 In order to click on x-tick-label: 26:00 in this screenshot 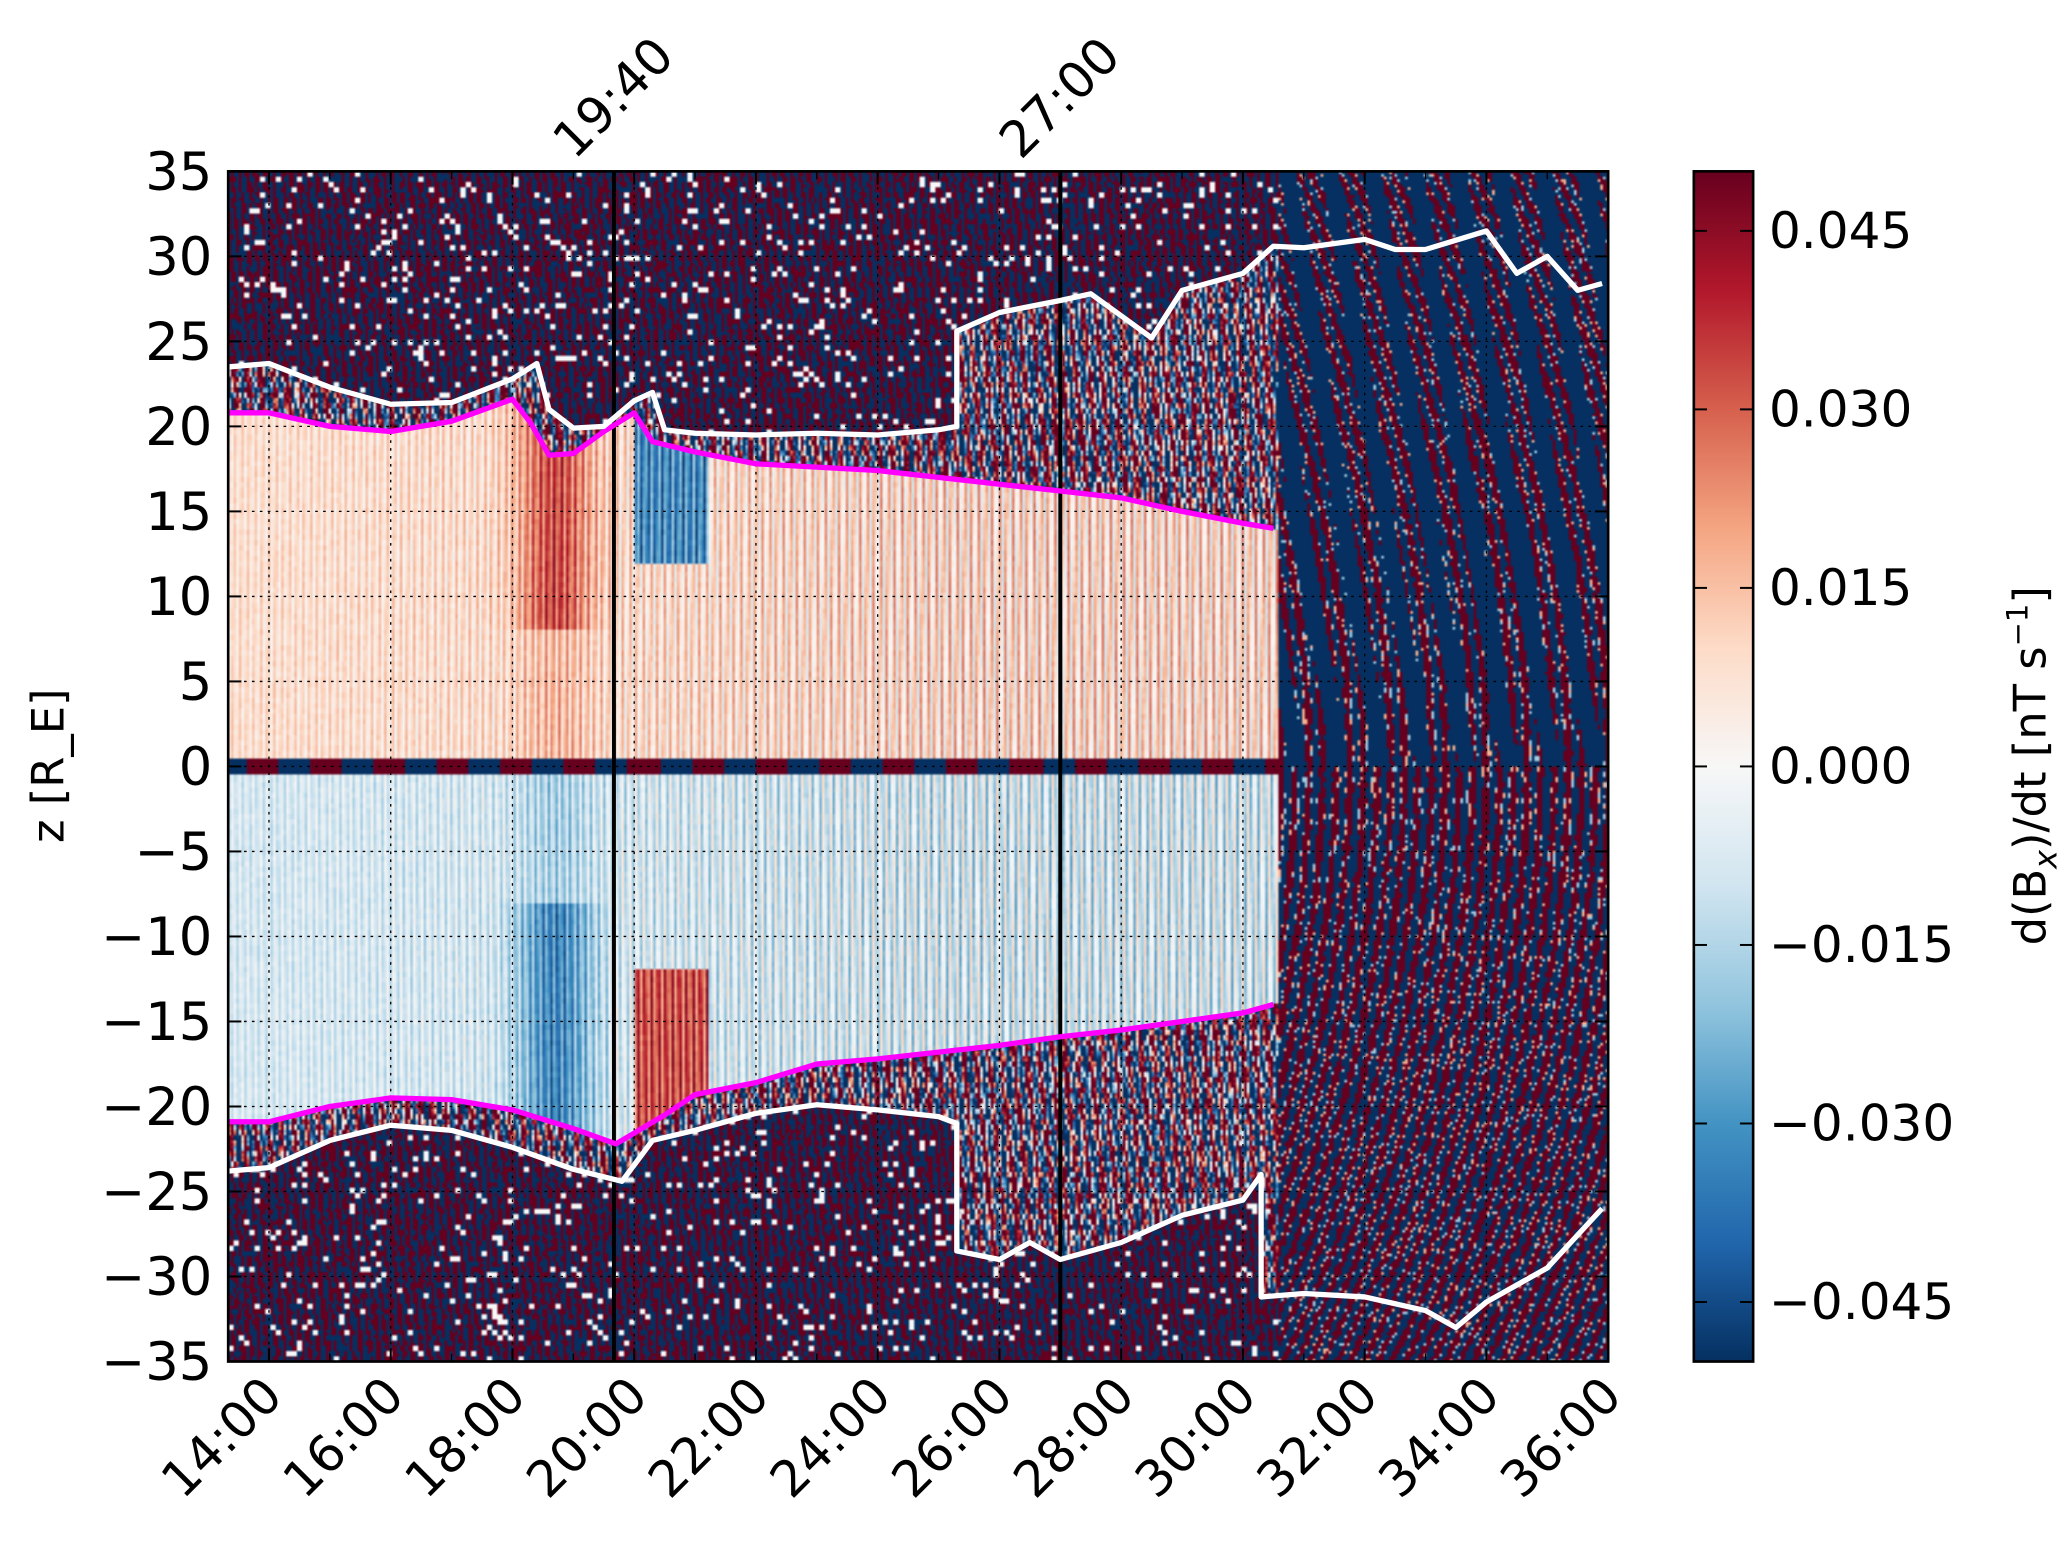, I will do `click(952, 1437)`.